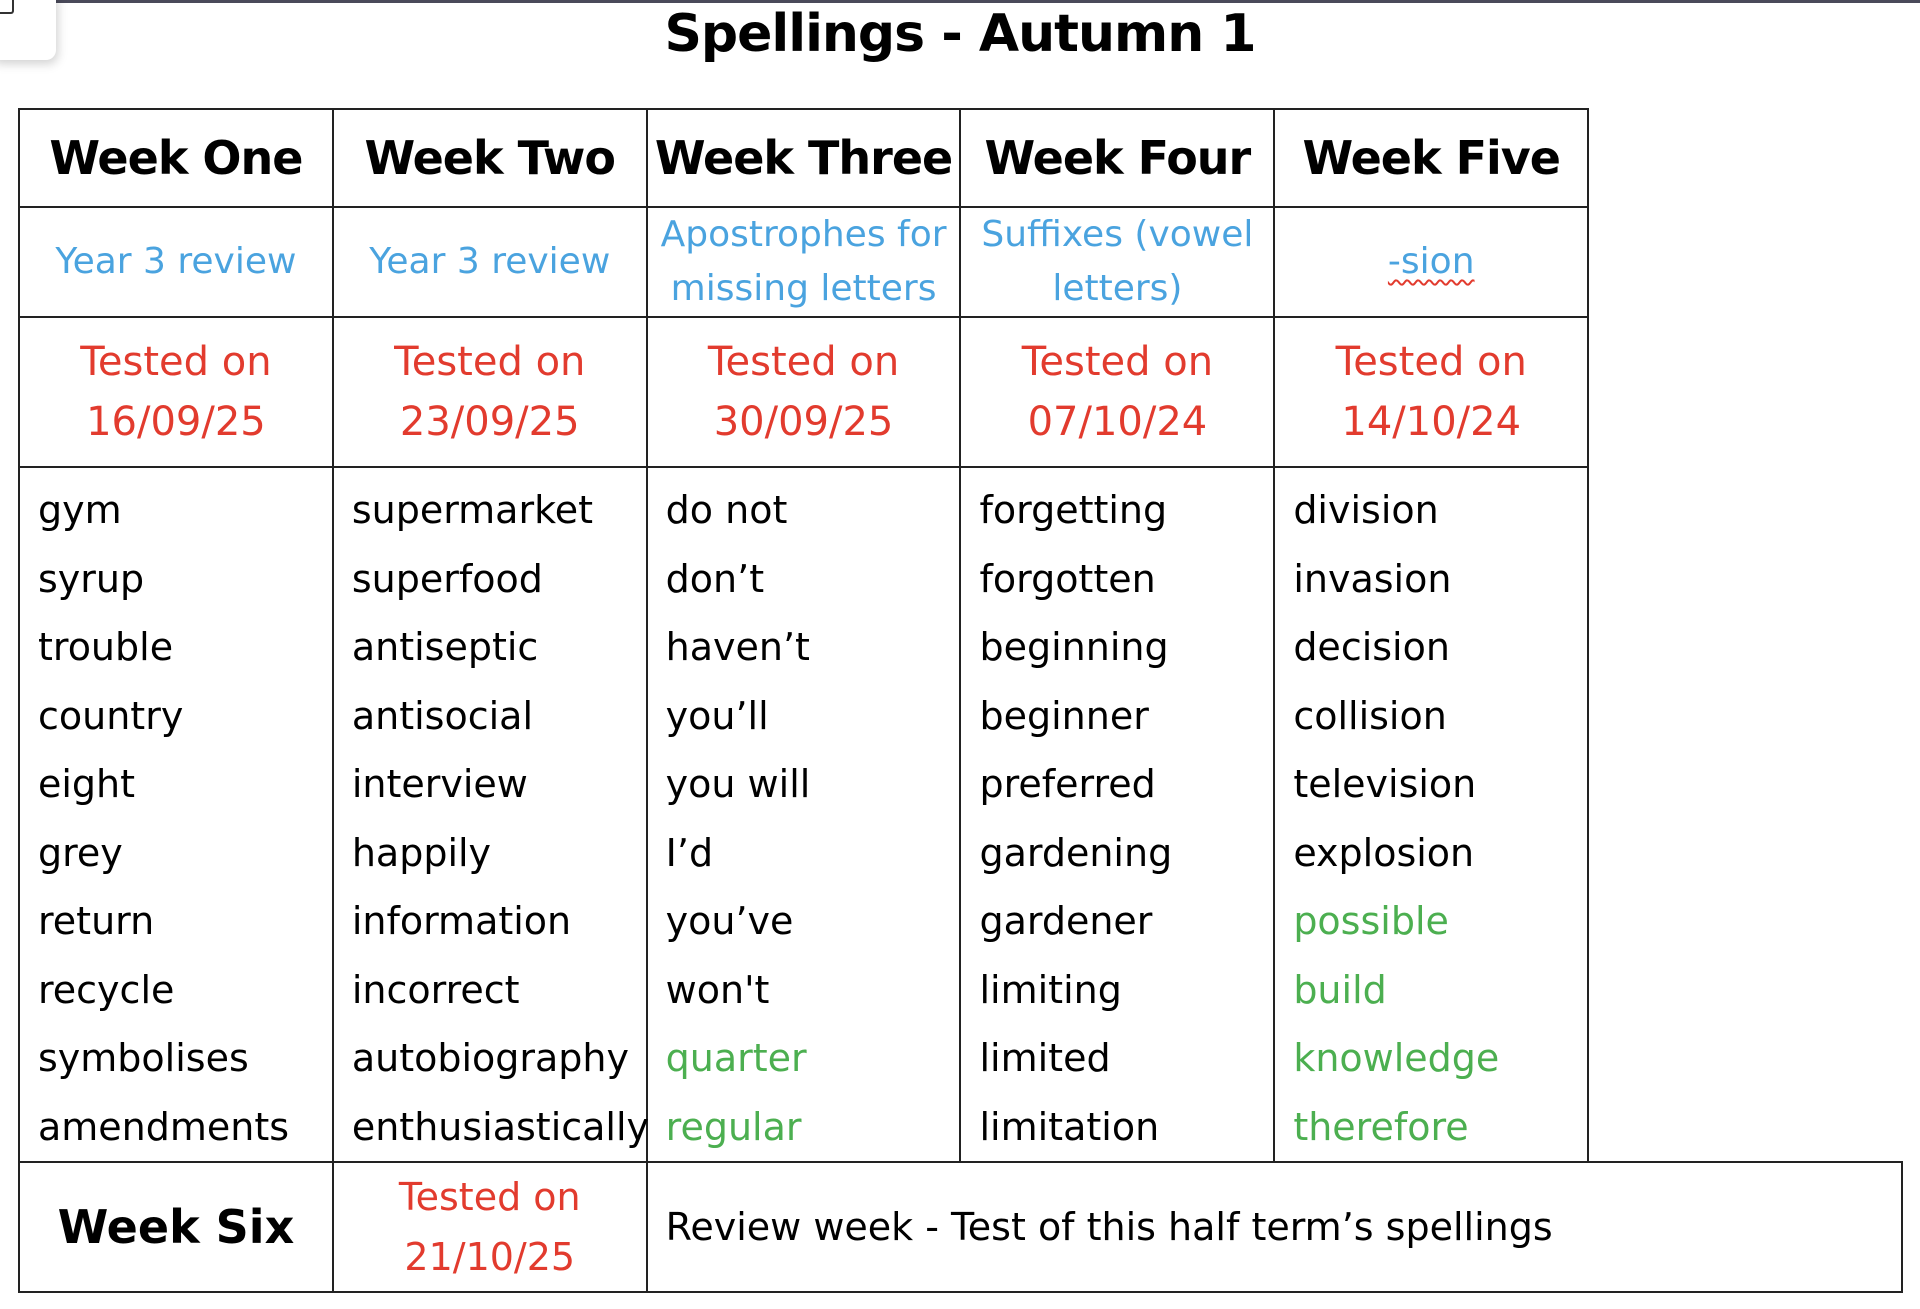  I want to click on spelling-word: haven’t, so click(737, 647).